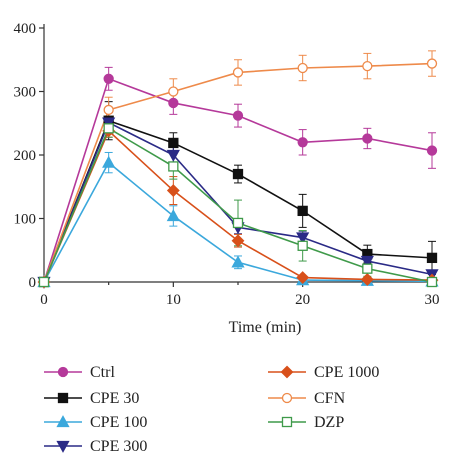 The image size is (474, 474). I want to click on legend-marker-ctrl, so click(63, 372).